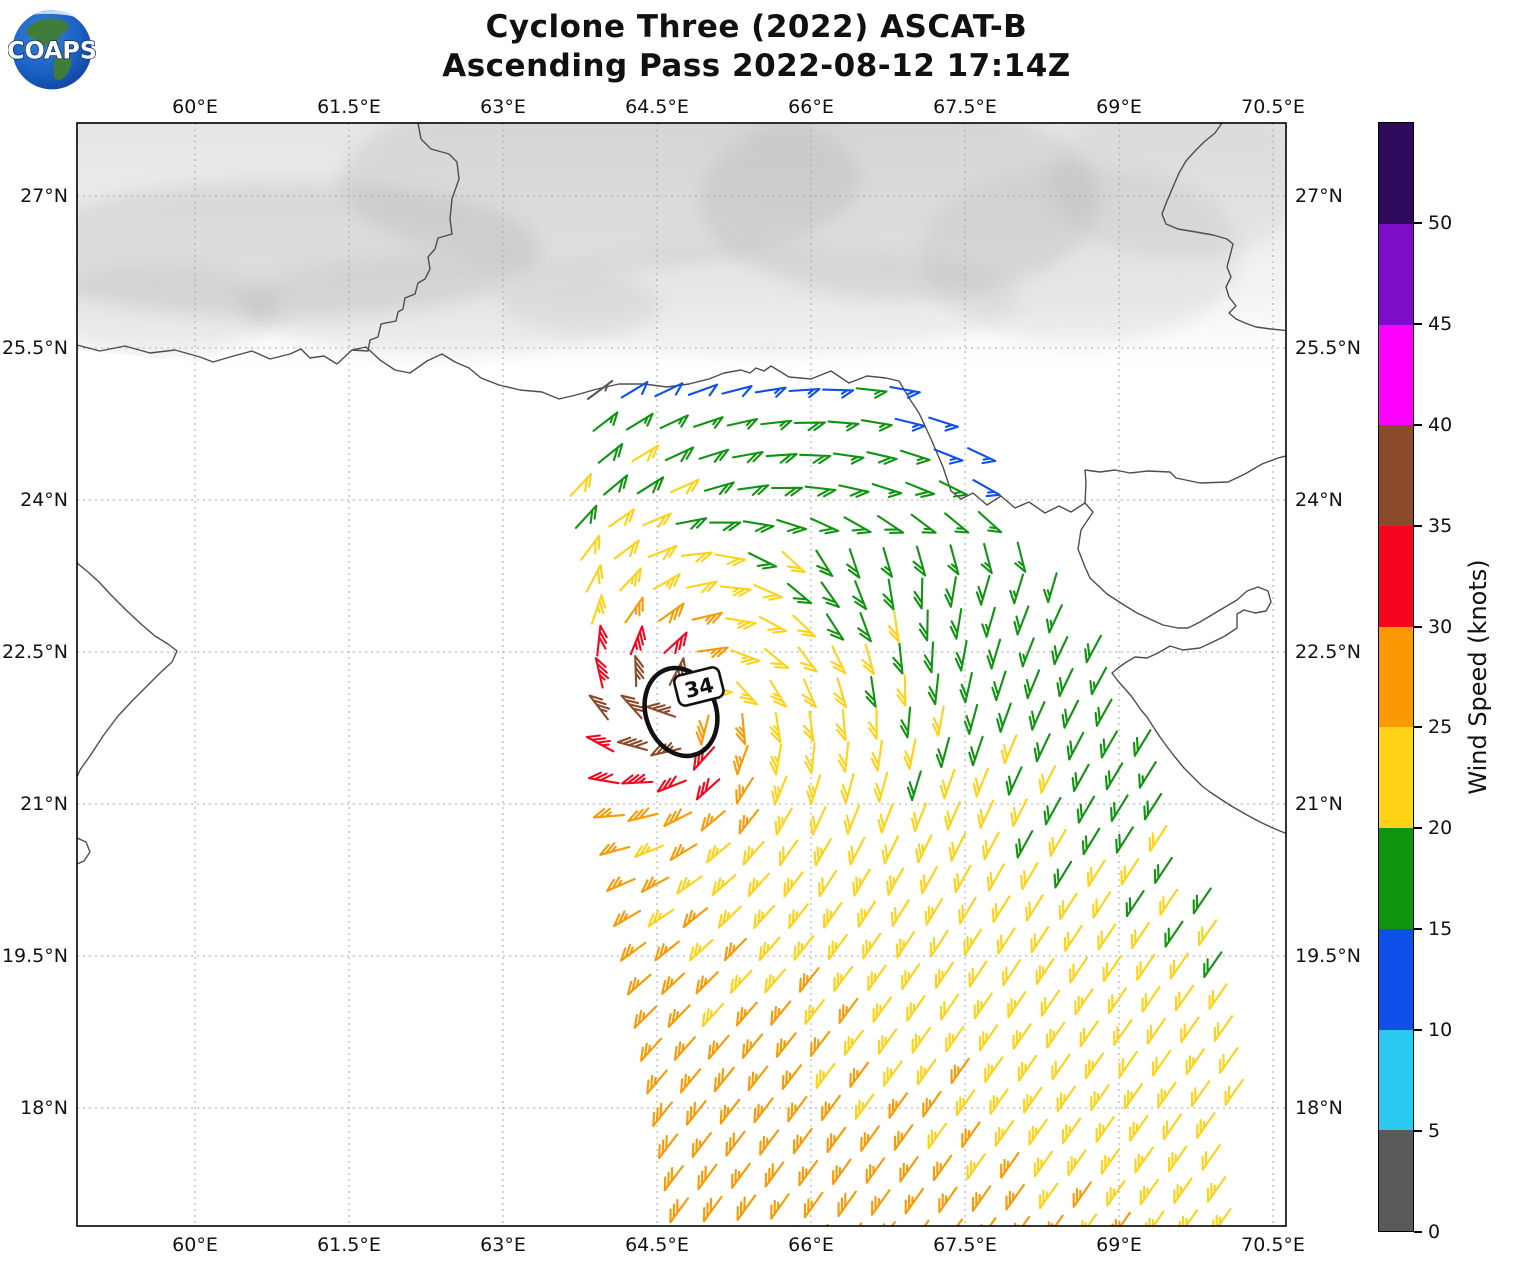  I want to click on lon-tick-label-top: 61.5°E, so click(349, 107).